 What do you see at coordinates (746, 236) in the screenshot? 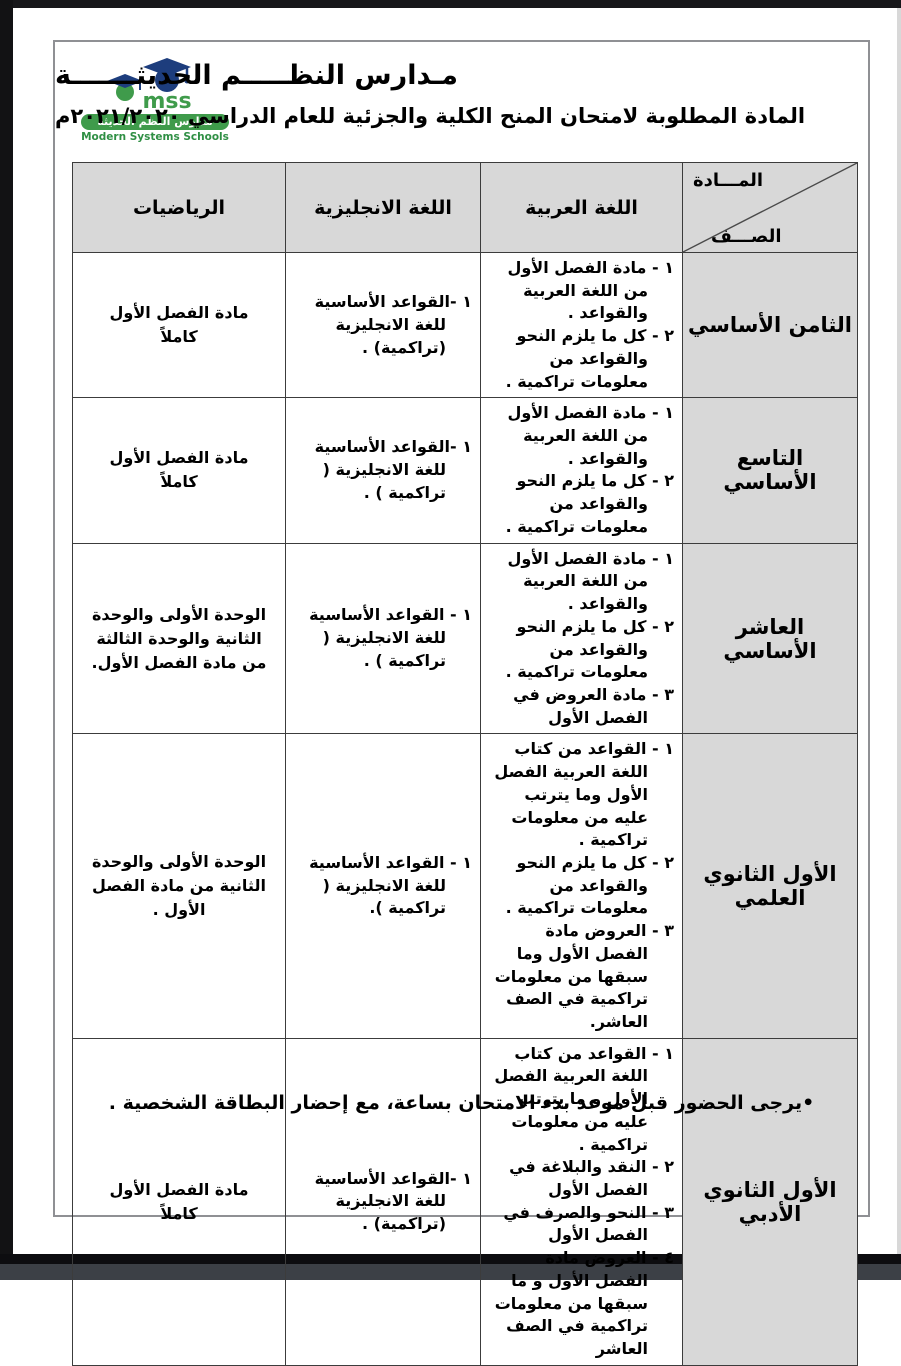
I see `corner-grade-label: الصـــف` at bounding box center [746, 236].